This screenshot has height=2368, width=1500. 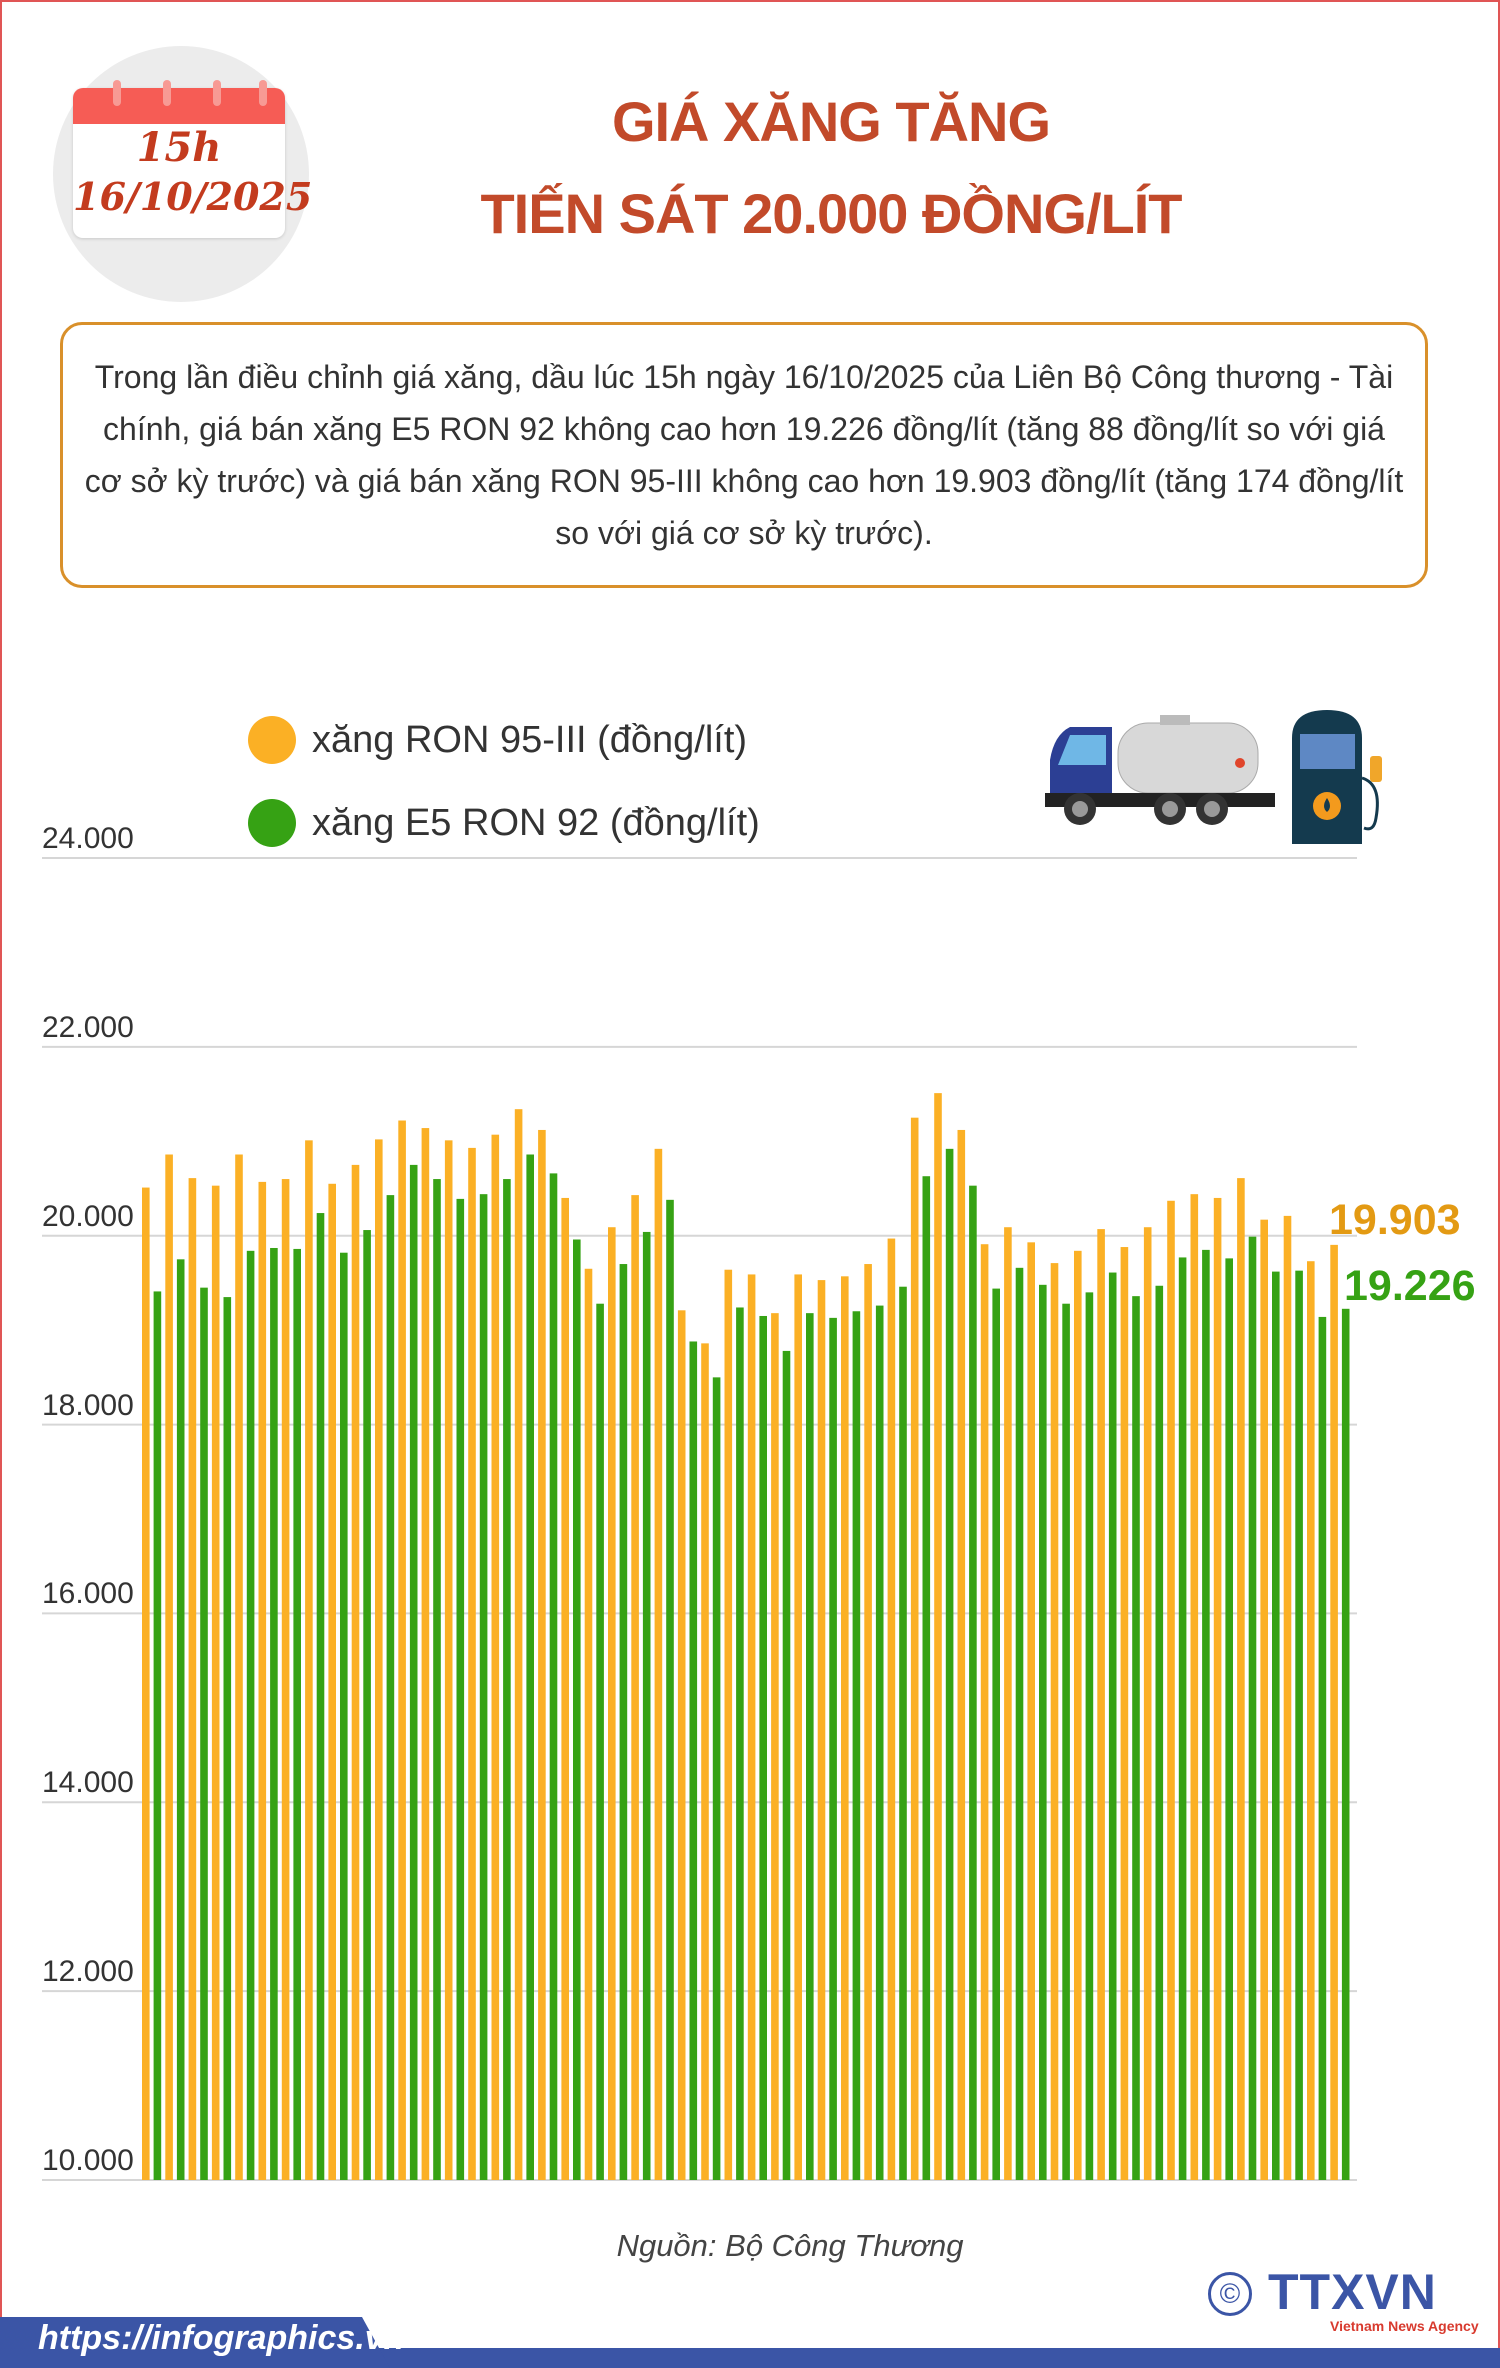 I want to click on website-link: https://infographics.vn, so click(x=221, y=2338).